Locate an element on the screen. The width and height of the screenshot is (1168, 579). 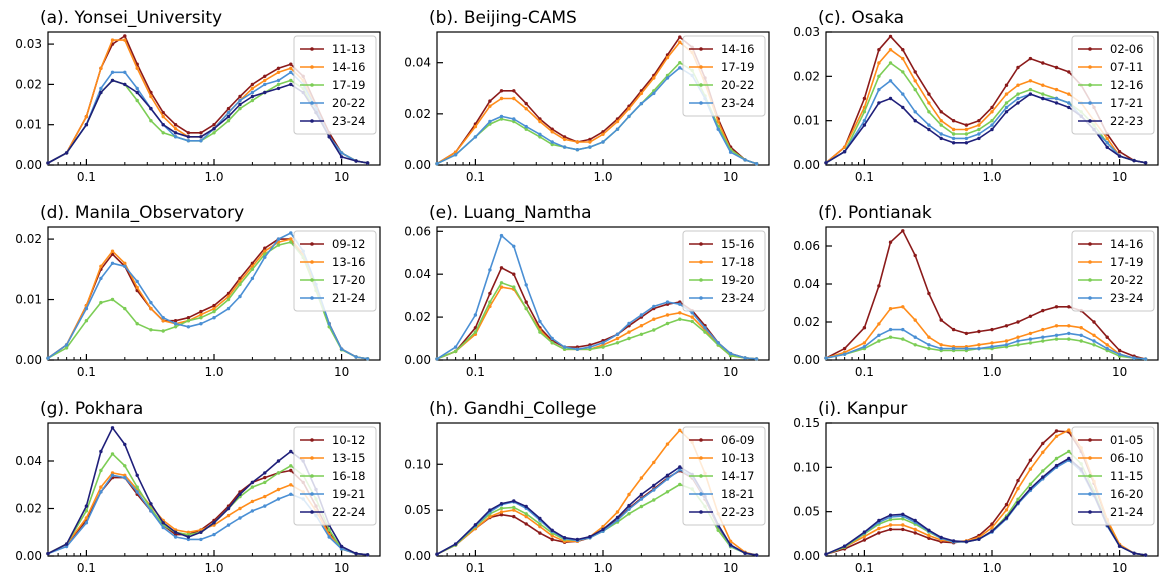
legend-label: 21-24 is located at coordinates (1126, 512).